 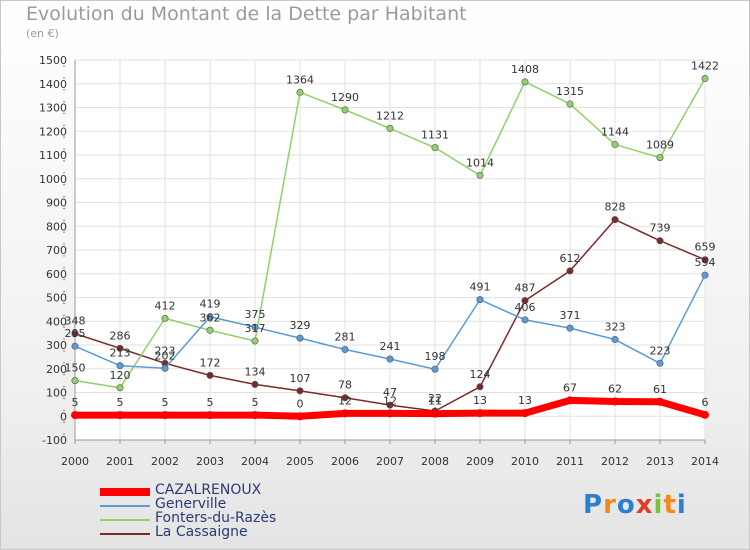 I want to click on y-tick-label: 100, so click(x=56, y=393).